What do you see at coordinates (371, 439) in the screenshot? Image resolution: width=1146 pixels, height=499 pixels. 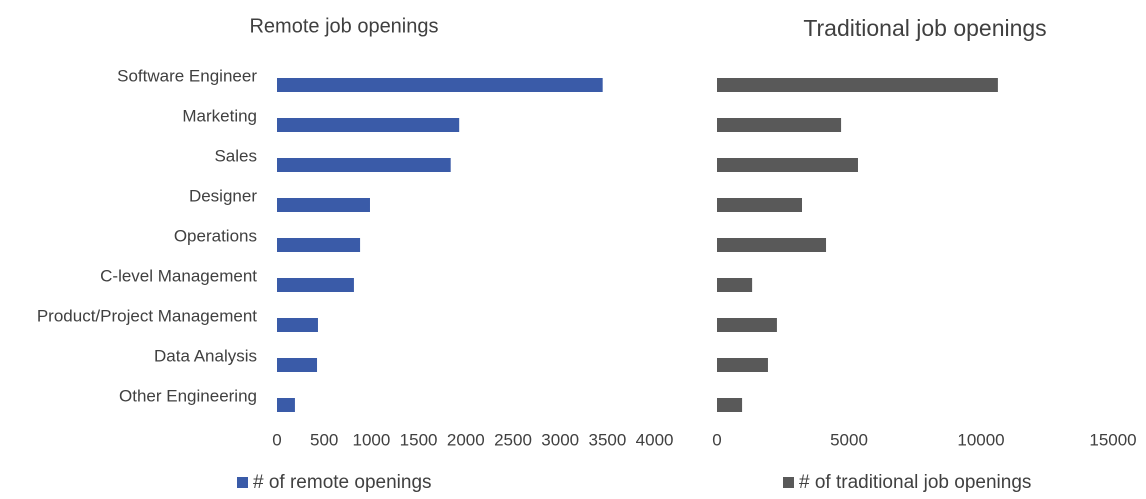 I see `x-tick-label: 1000` at bounding box center [371, 439].